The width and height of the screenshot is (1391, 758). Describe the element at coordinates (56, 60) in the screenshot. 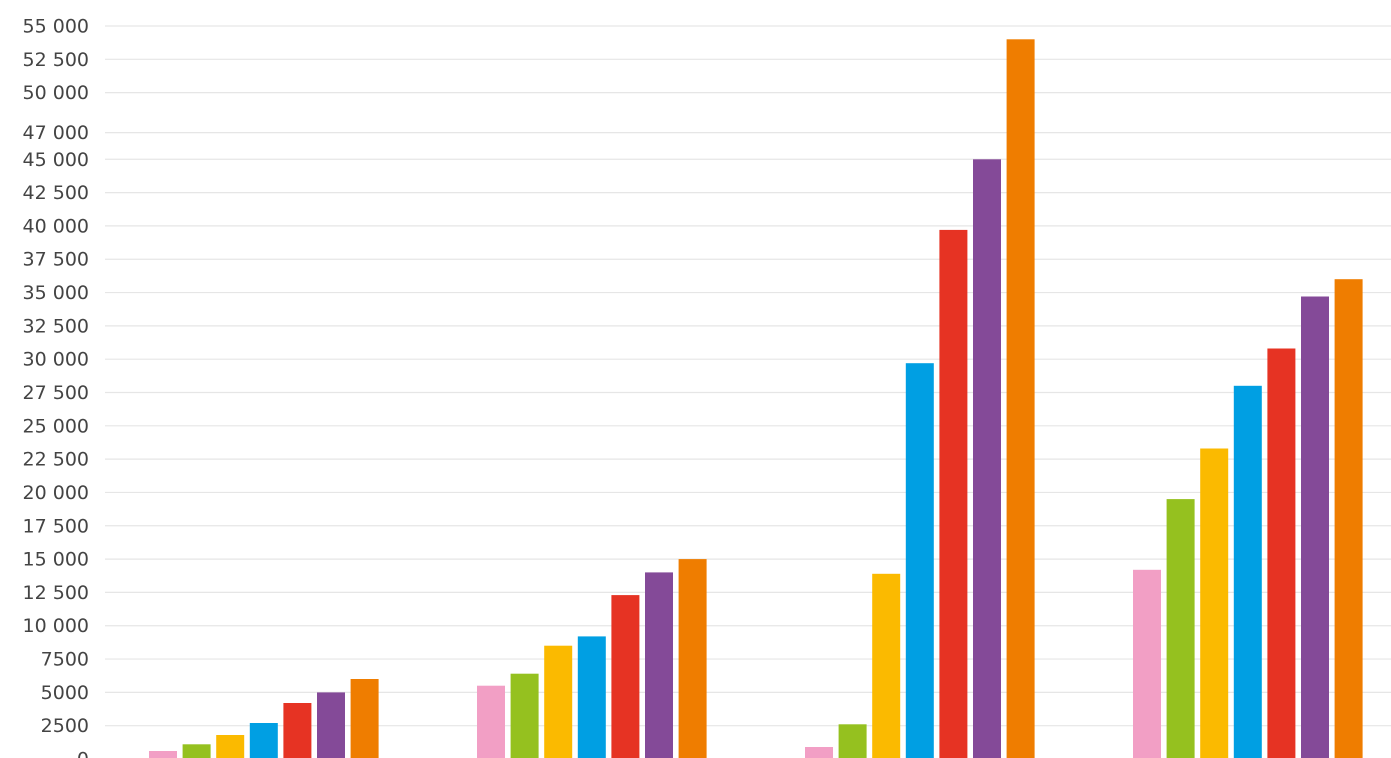

I see `y-tick-label: 52 500` at that location.